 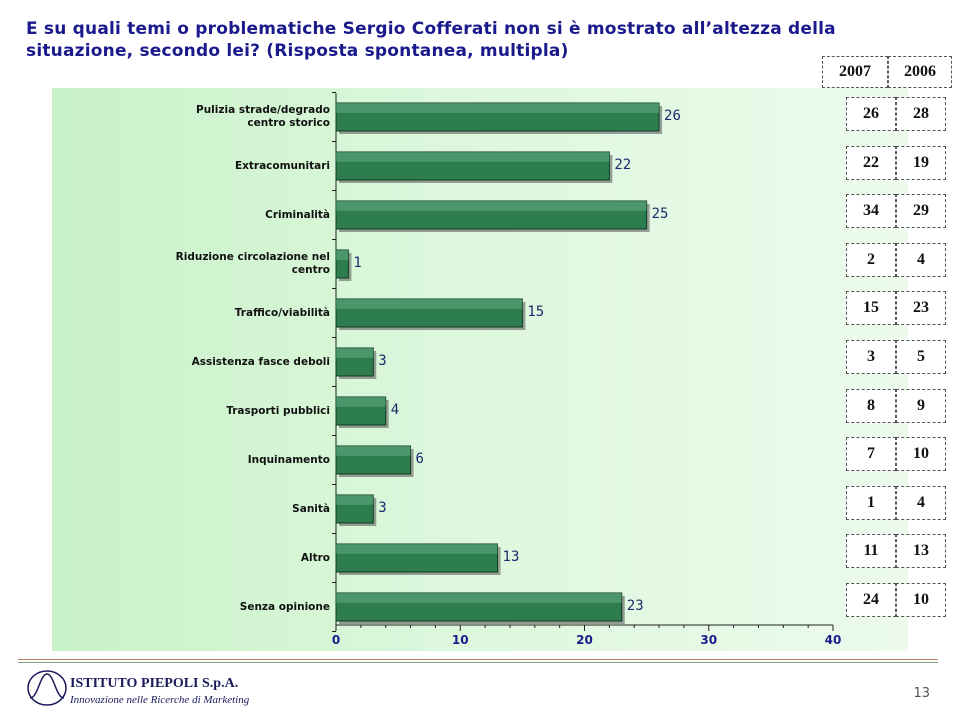 I want to click on value-2007: 2, so click(x=871, y=260).